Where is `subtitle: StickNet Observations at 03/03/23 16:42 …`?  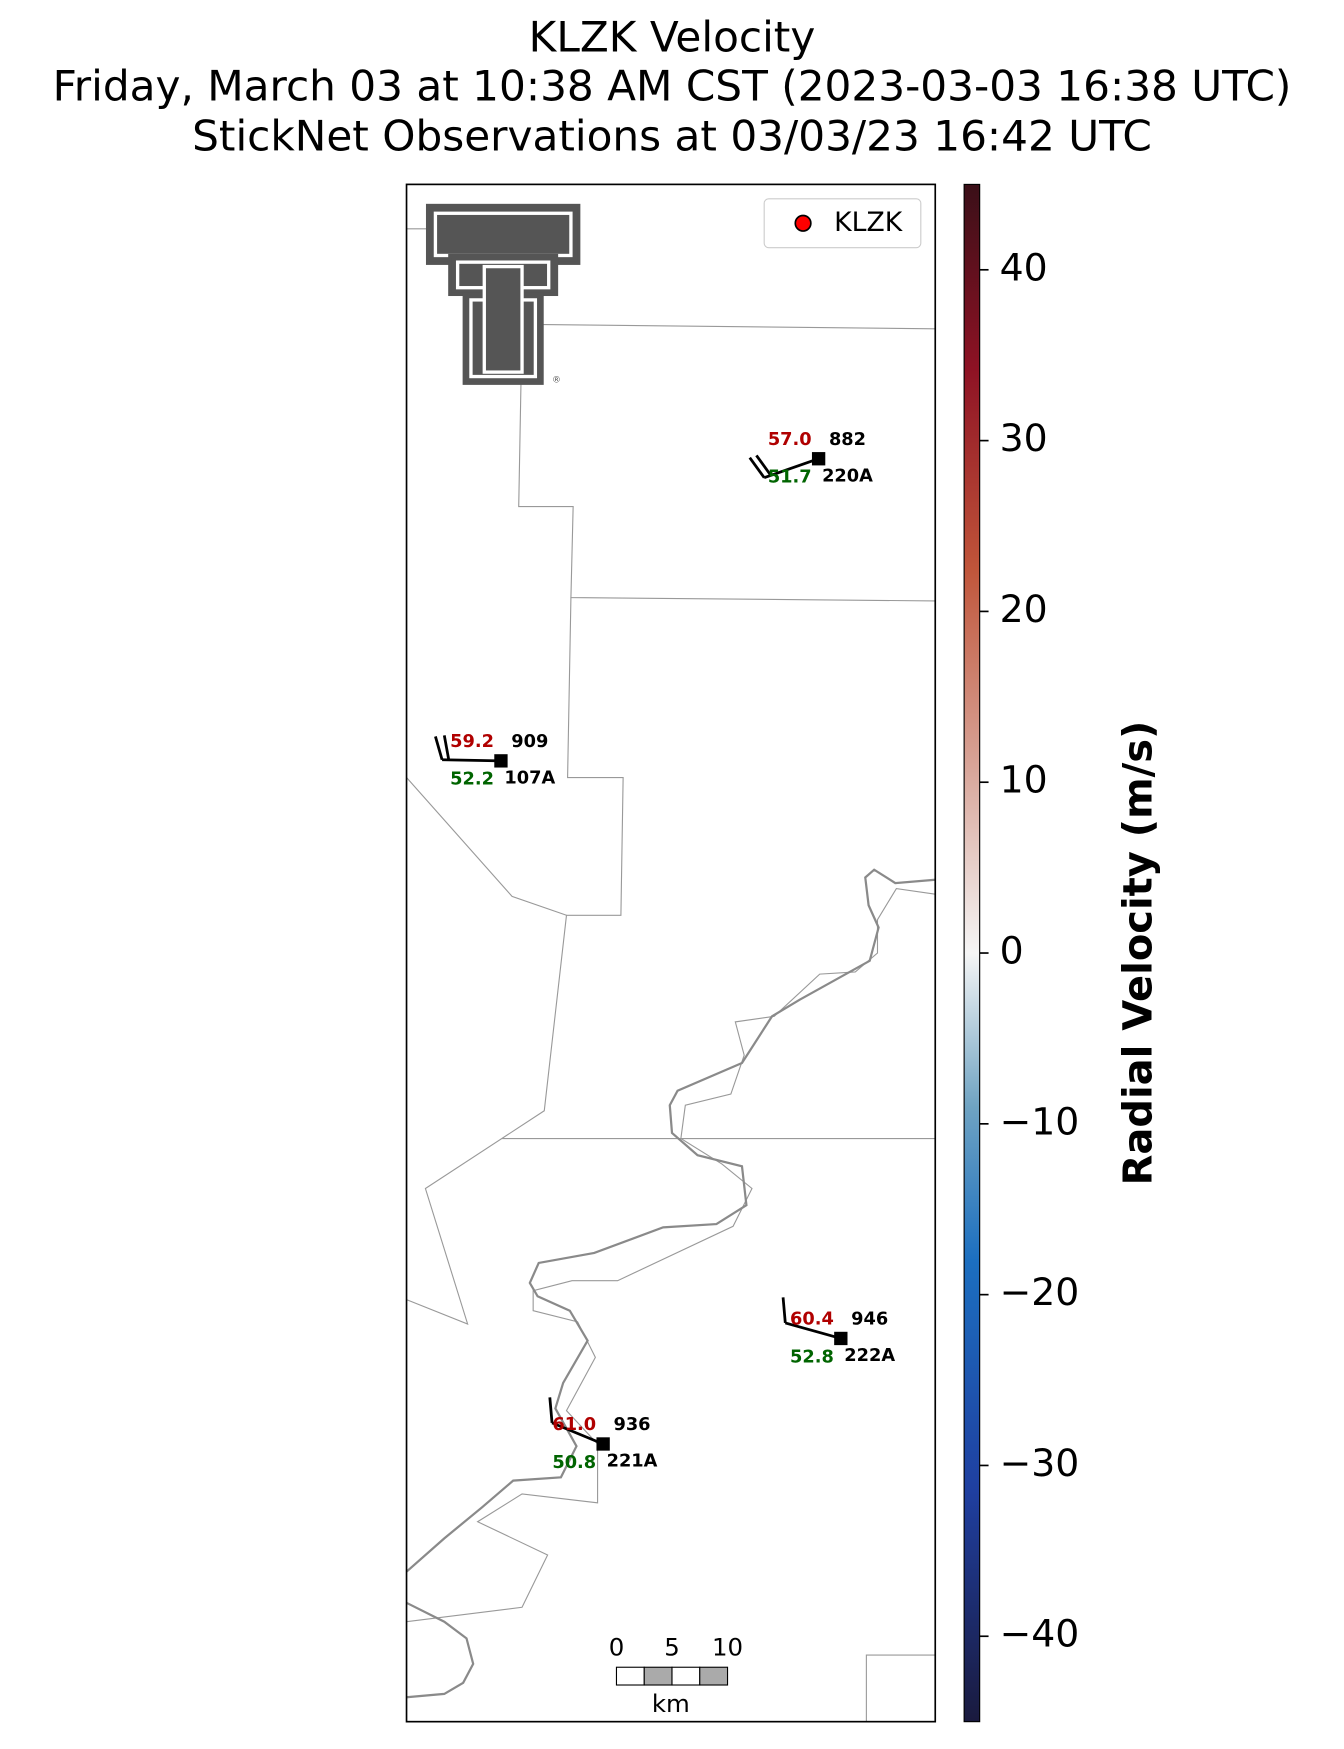
subtitle: StickNet Observations at 03/03/23 16:42 … is located at coordinates (672, 135).